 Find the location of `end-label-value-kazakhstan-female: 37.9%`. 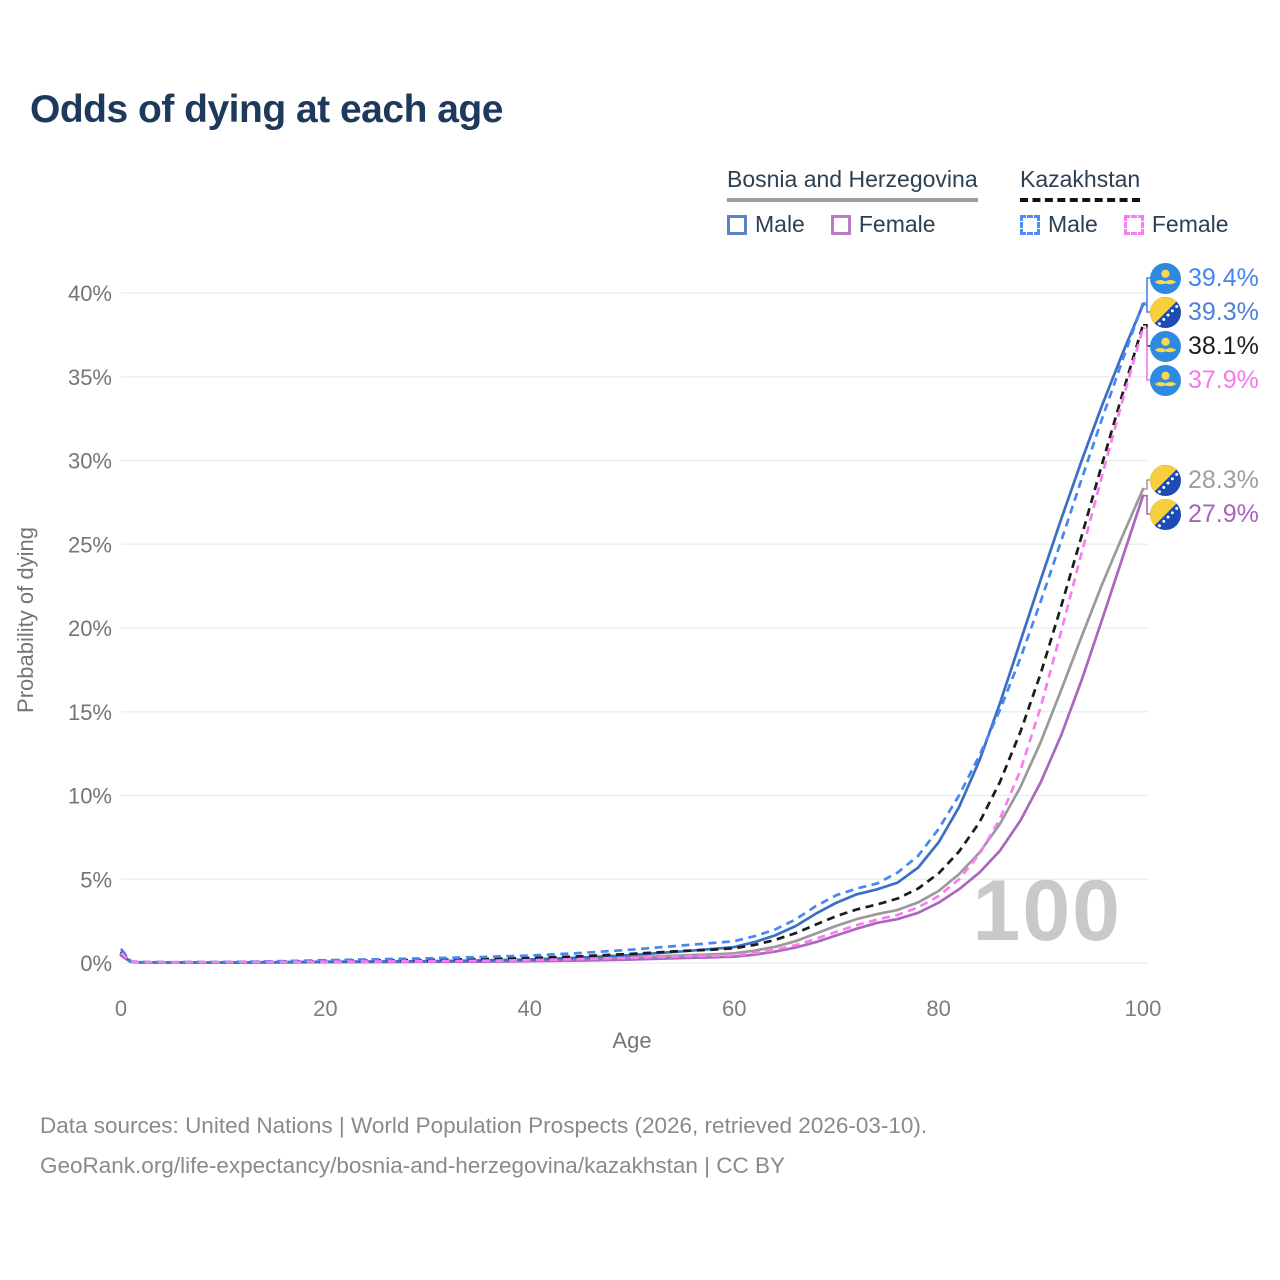

end-label-value-kazakhstan-female: 37.9% is located at coordinates (1223, 379).